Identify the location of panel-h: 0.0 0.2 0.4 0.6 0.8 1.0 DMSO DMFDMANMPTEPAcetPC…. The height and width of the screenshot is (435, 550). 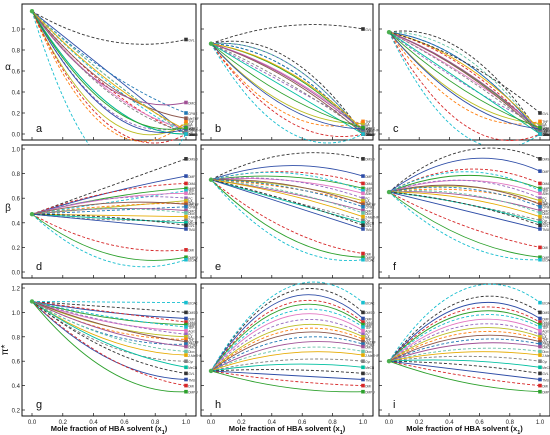
(290, 354).